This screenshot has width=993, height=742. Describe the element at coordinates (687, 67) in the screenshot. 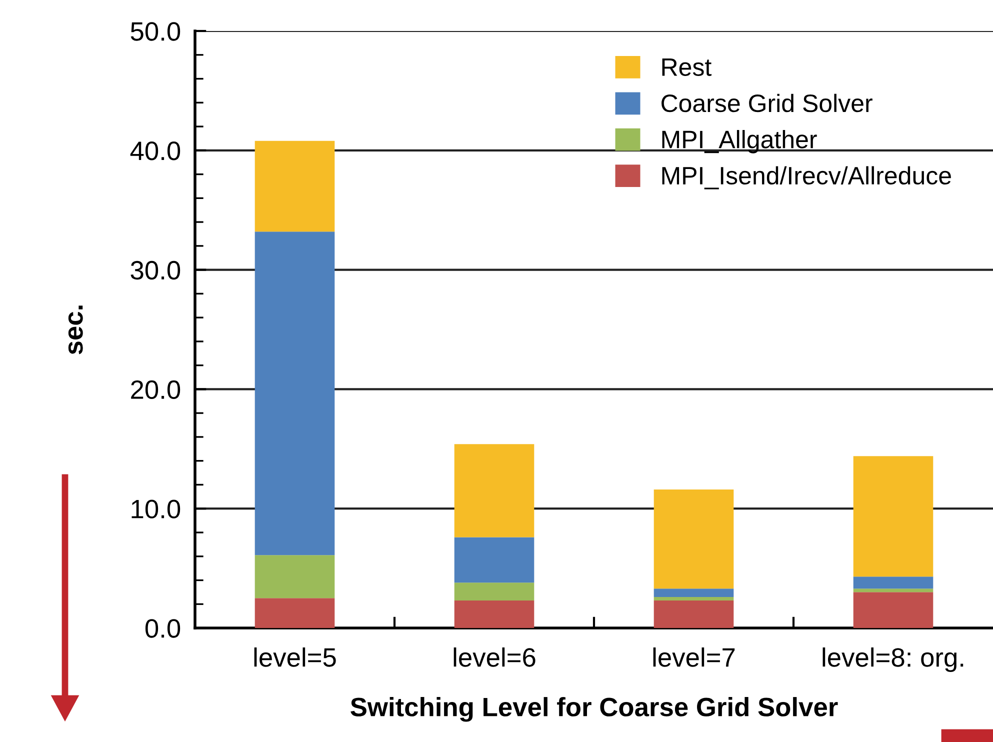

I see `legend-label: Rest` at that location.